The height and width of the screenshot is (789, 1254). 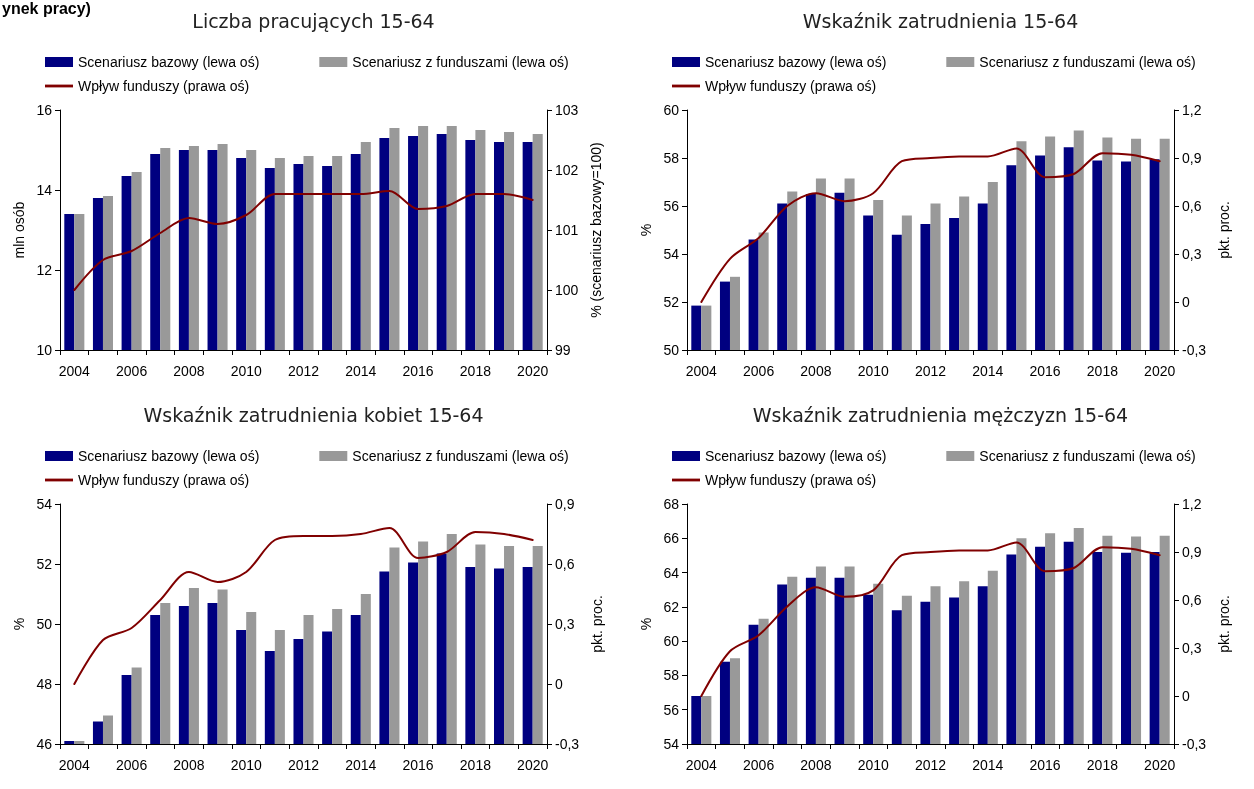 What do you see at coordinates (567, 170) in the screenshot?
I see `y2-tick-label: 102` at bounding box center [567, 170].